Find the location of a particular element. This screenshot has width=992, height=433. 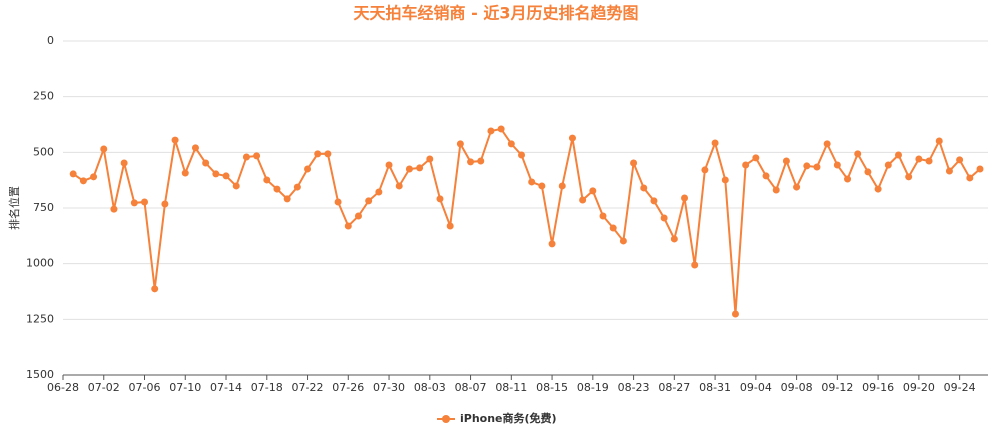

chart-title: 天天拍车经销商 - 近3月历史排名趋势图 is located at coordinates (496, 13).